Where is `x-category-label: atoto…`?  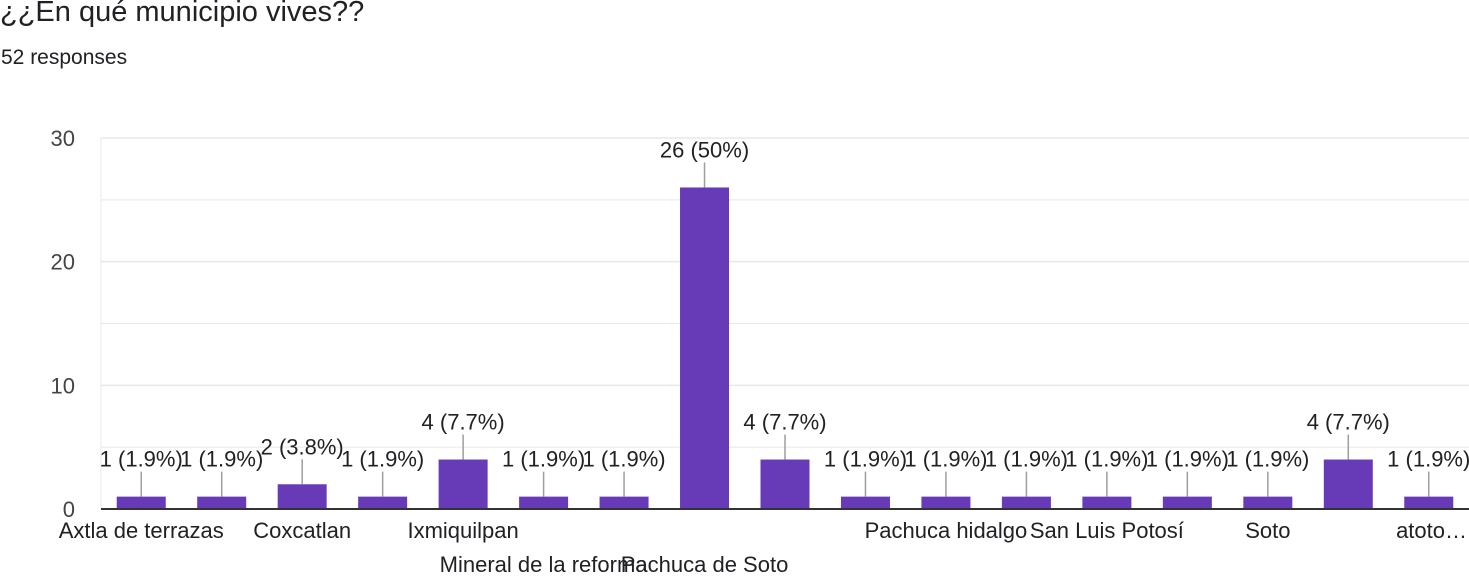
x-category-label: atoto… is located at coordinates (1431, 530).